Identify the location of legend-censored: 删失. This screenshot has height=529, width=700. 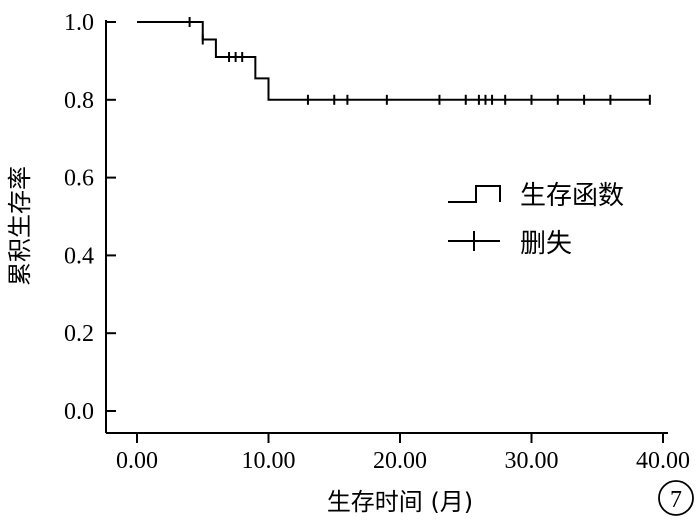
(546, 244).